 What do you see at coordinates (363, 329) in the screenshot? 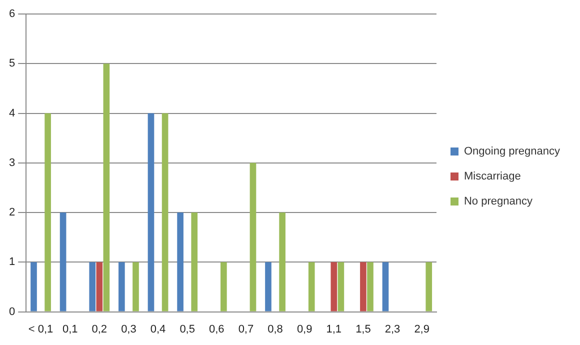
I see `x-tick-label: 1,5` at bounding box center [363, 329].